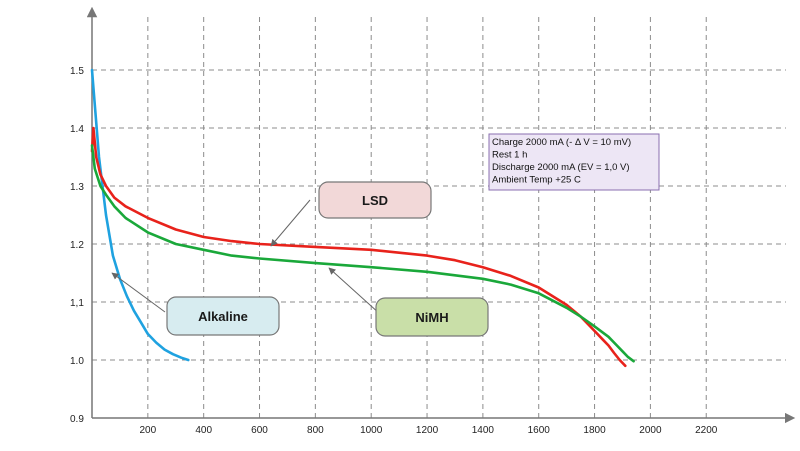  What do you see at coordinates (138, 292) in the screenshot?
I see `callout-arrow-alkaline` at bounding box center [138, 292].